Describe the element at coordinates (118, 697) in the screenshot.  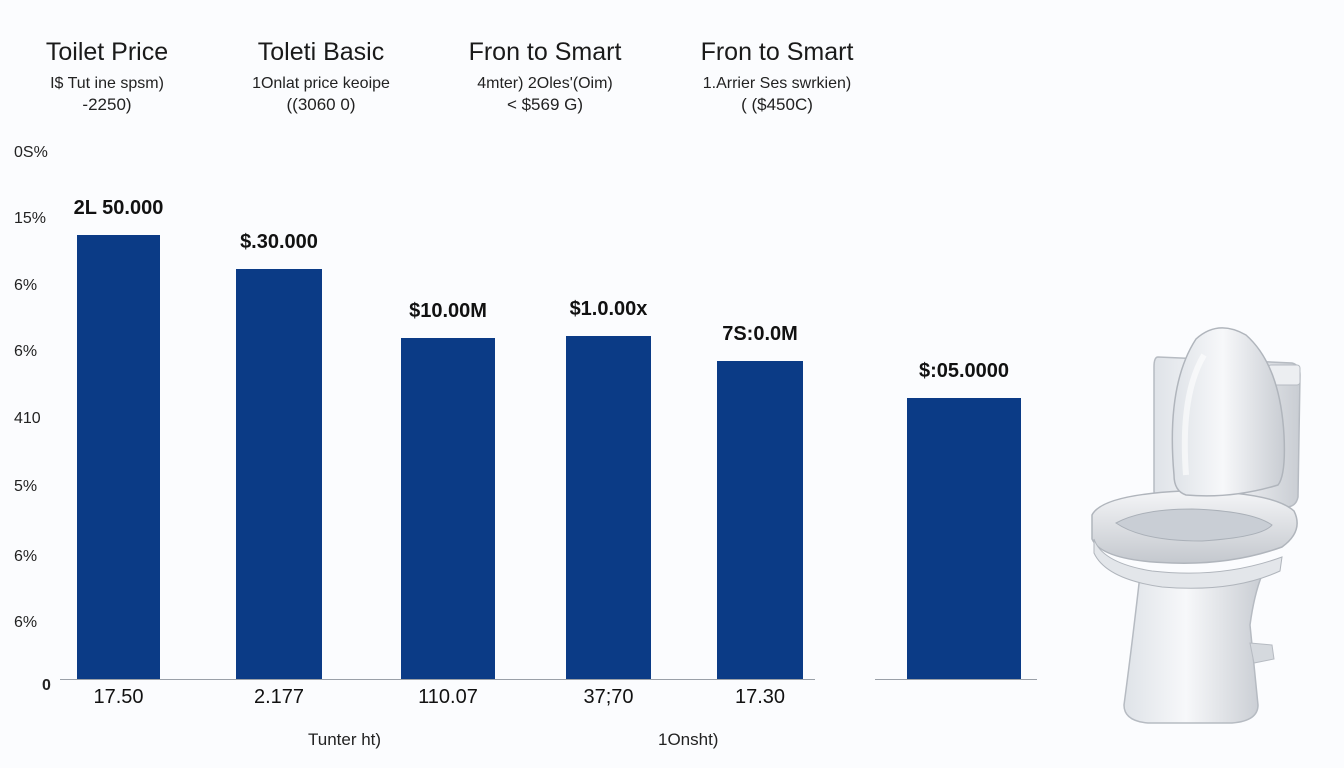
I see `x-tick-label: 17.50` at that location.